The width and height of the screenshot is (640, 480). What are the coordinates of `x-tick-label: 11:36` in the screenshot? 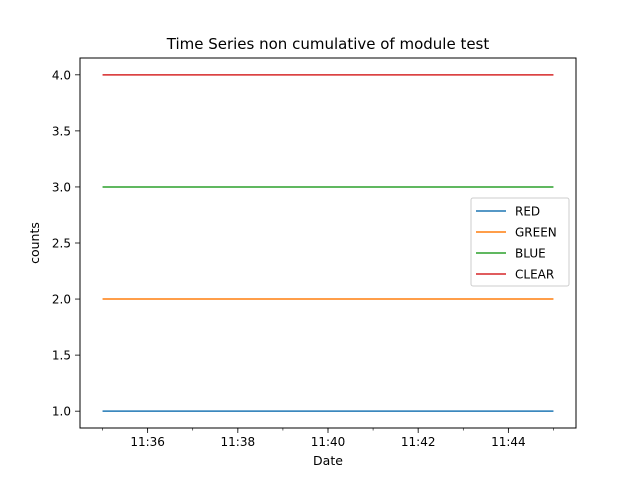 It's located at (147, 442).